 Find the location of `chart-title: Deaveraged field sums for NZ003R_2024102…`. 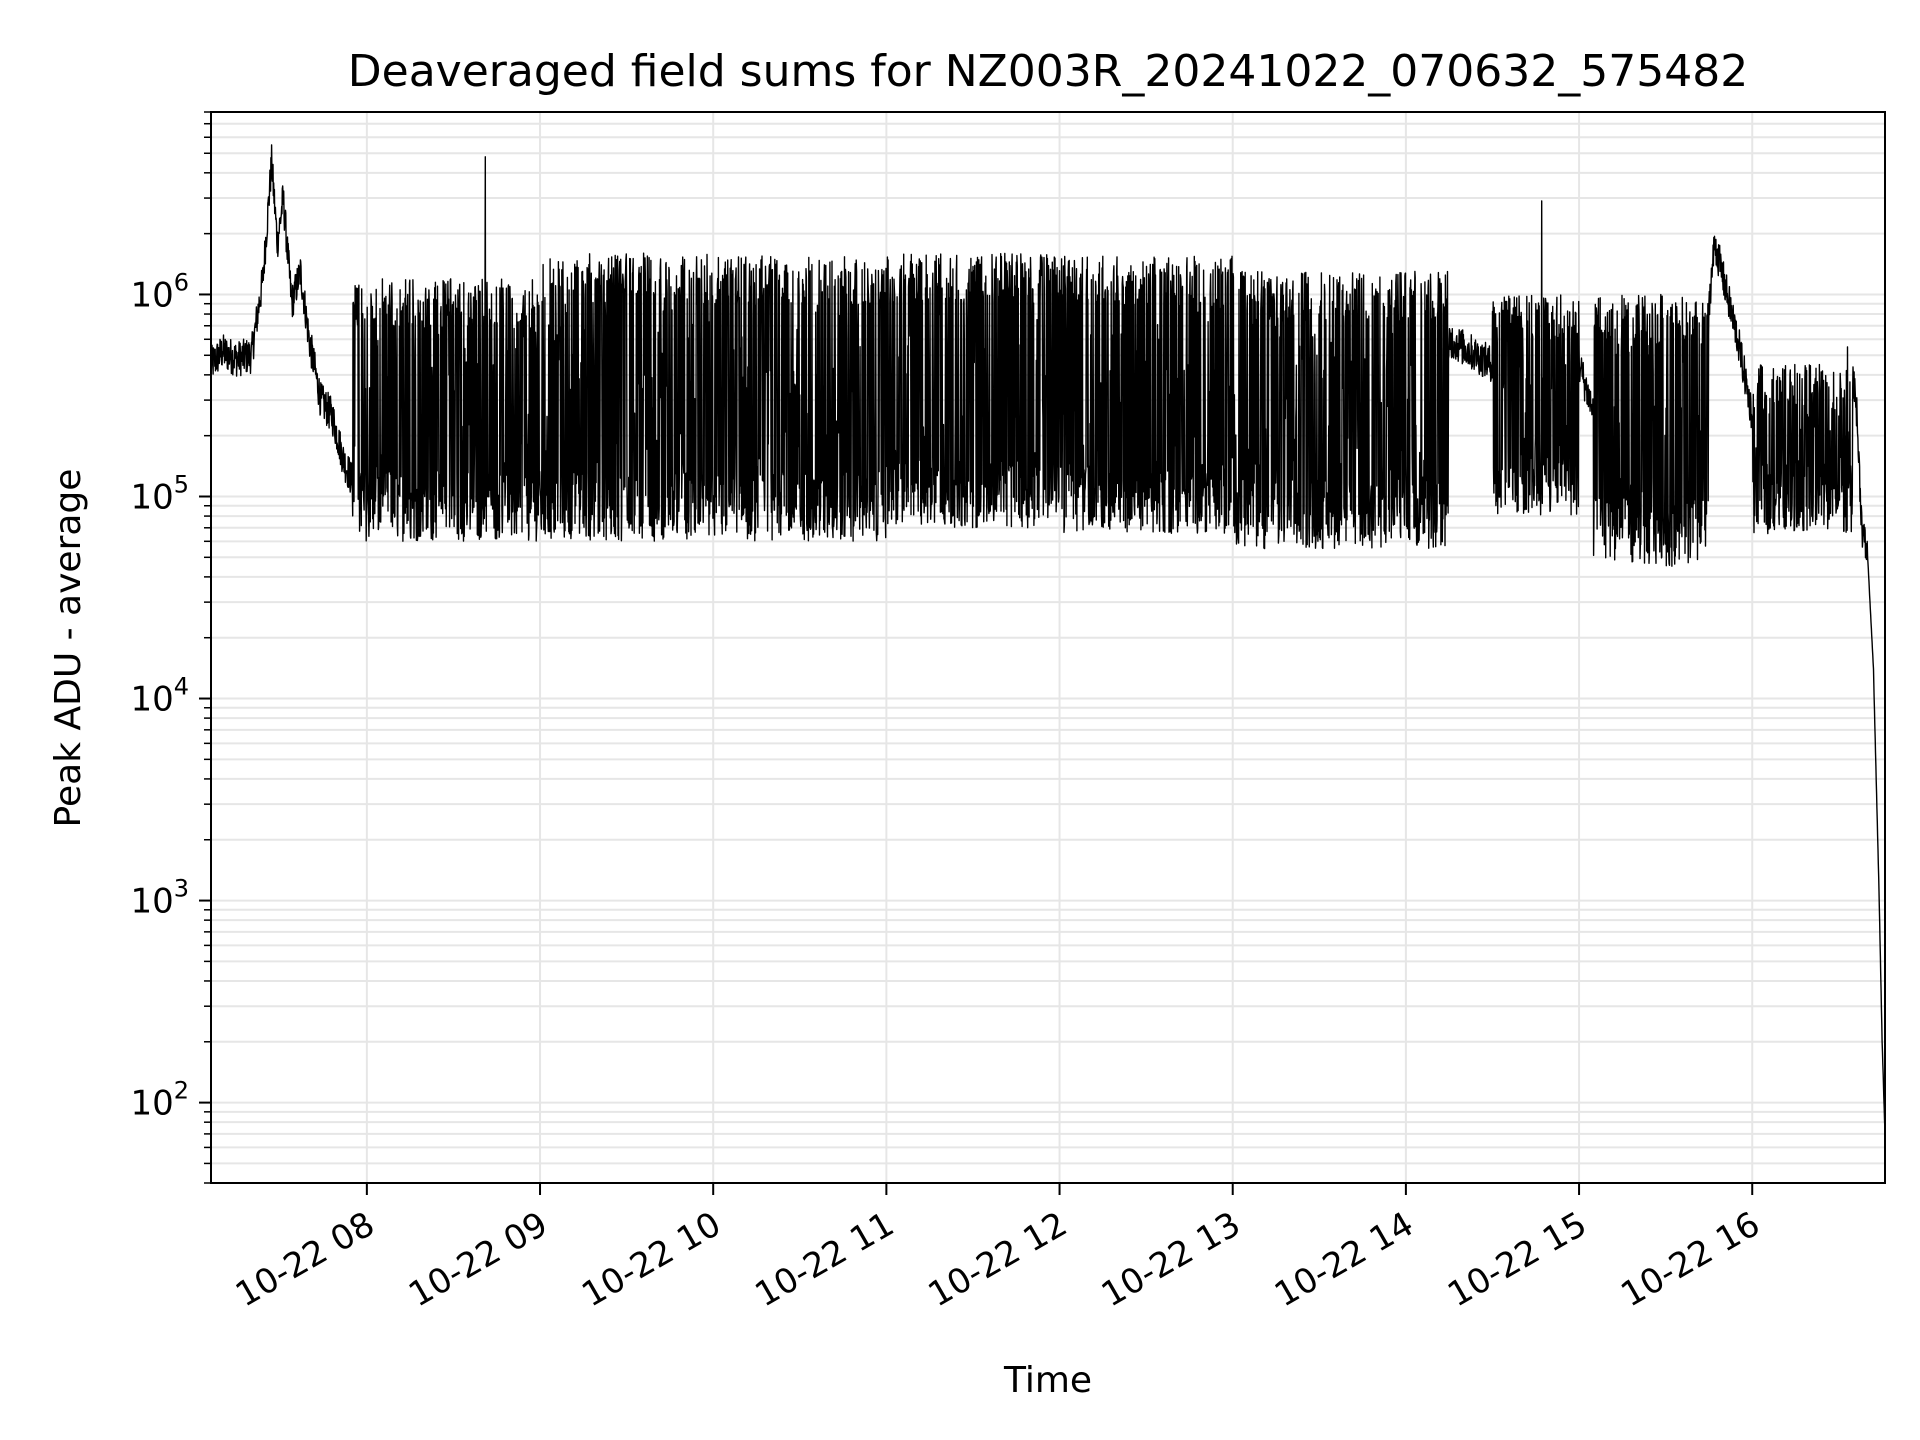

chart-title: Deaveraged field sums for NZ003R_2024102… is located at coordinates (1048, 71).